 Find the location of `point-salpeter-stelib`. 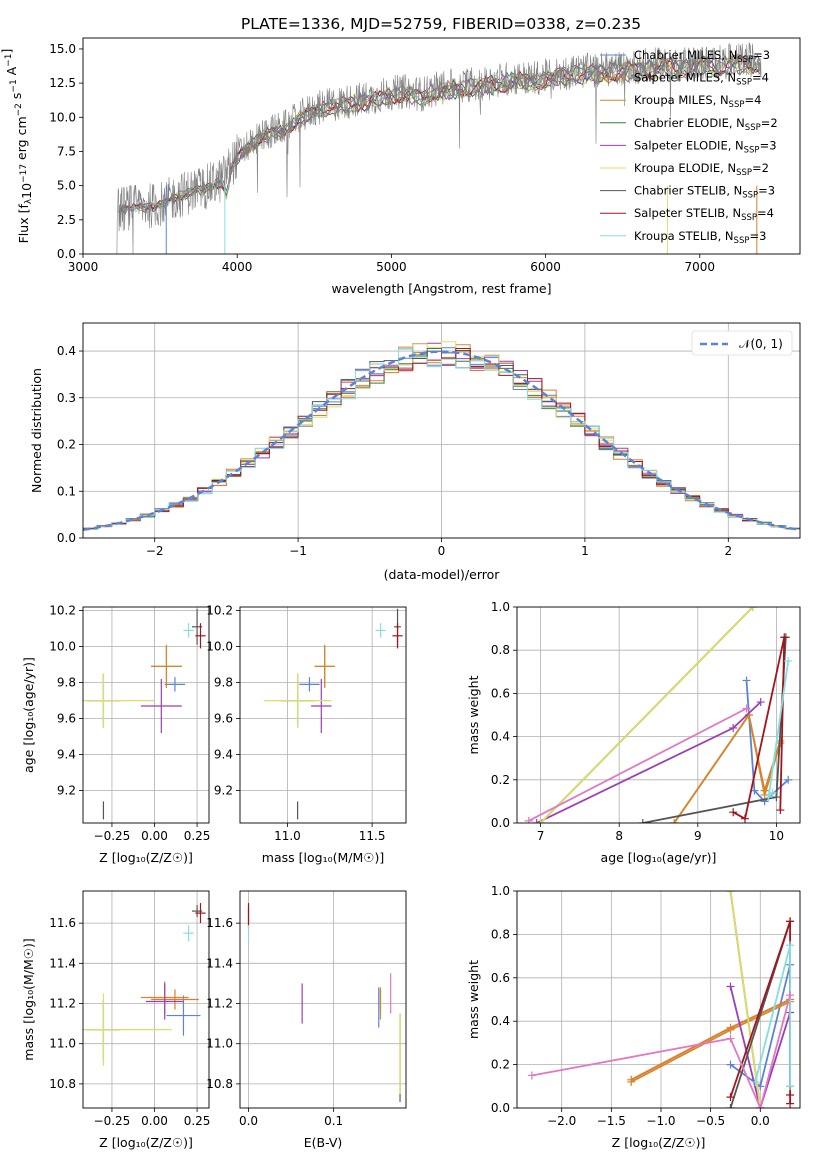

point-salpeter-stelib is located at coordinates (200, 636).